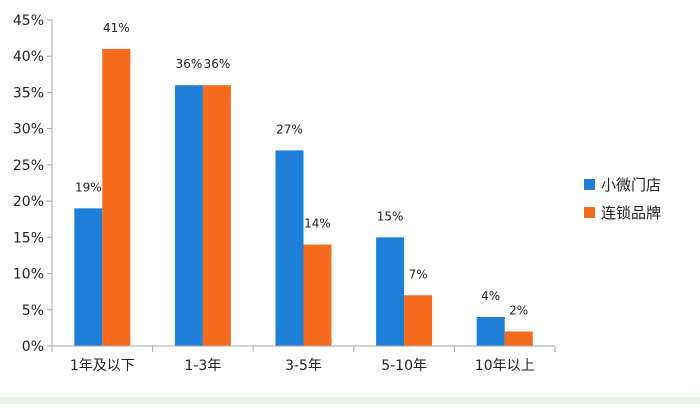 The height and width of the screenshot is (408, 700). What do you see at coordinates (33, 311) in the screenshot?
I see `y-tick-label: 5%` at bounding box center [33, 311].